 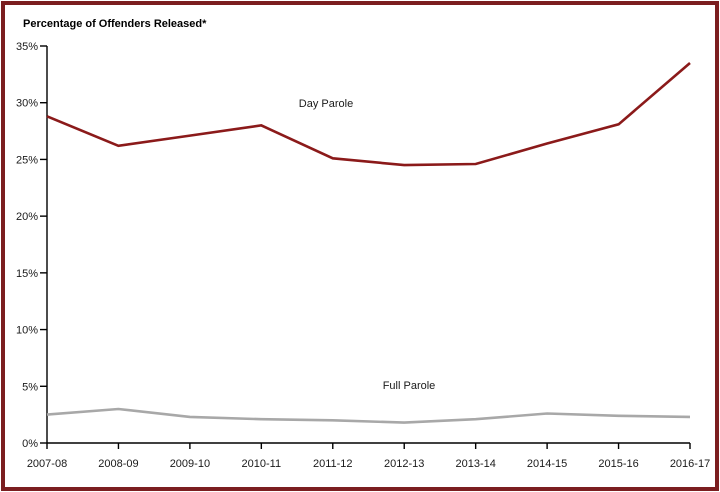 What do you see at coordinates (27, 274) in the screenshot?
I see `y-axis-tick-label: 15%` at bounding box center [27, 274].